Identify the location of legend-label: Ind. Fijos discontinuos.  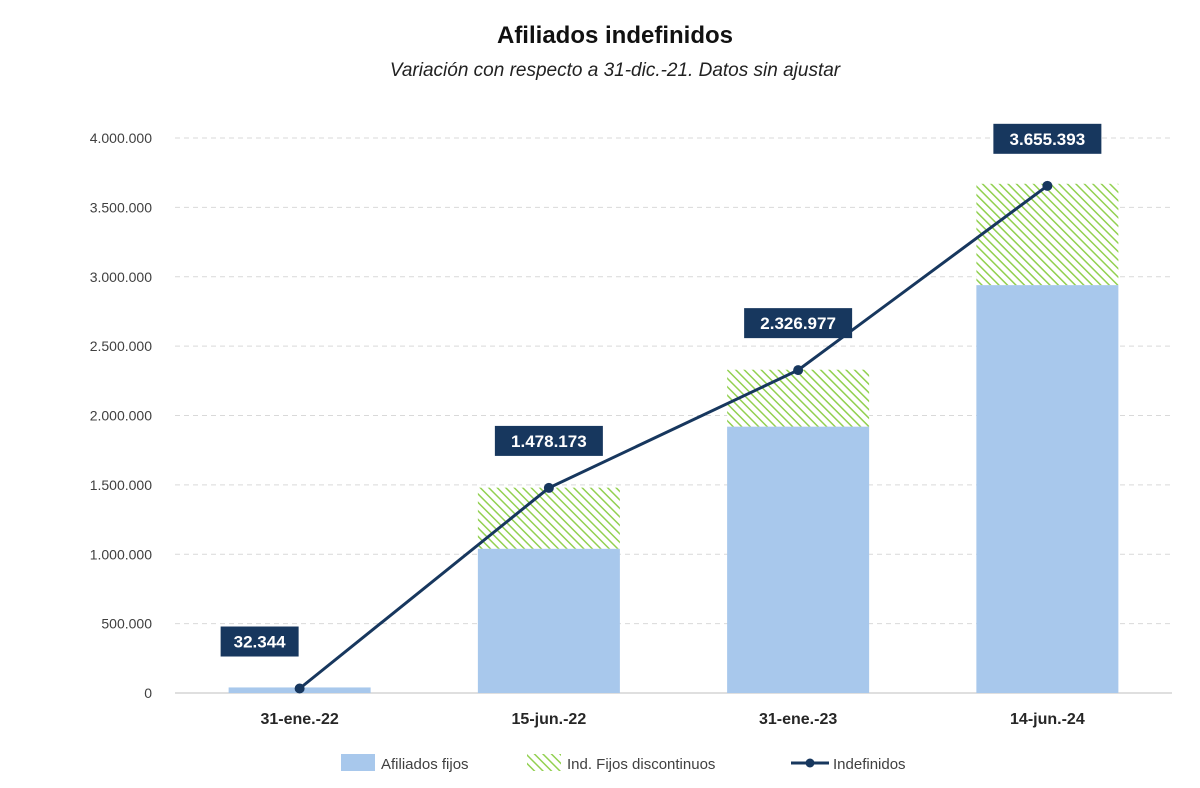
(641, 764).